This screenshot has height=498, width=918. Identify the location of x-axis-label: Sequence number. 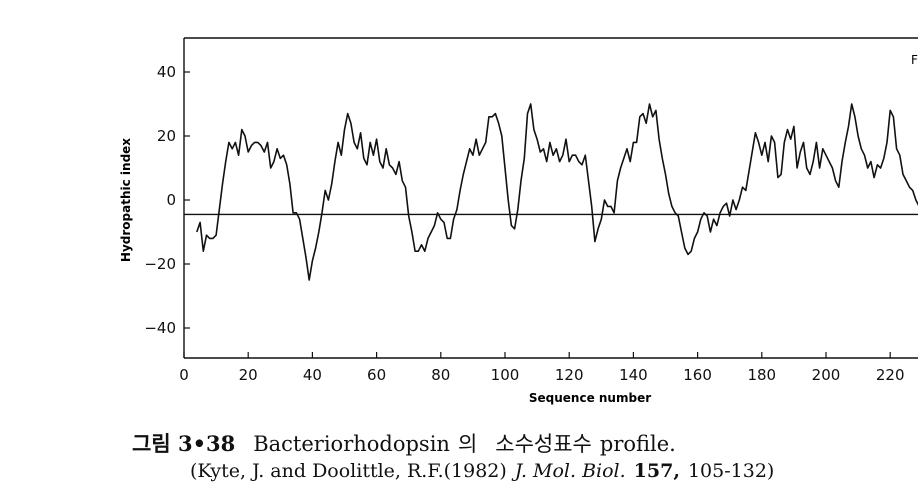
(590, 398).